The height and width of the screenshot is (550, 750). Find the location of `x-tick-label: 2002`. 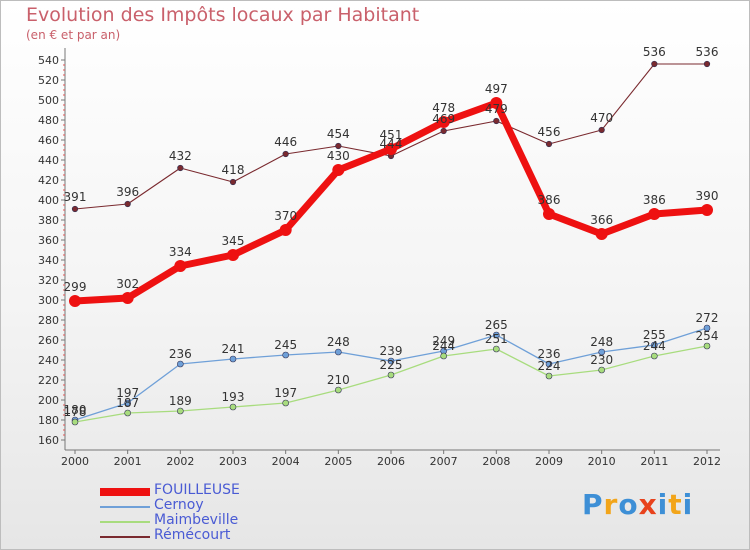

x-tick-label: 2002 is located at coordinates (180, 461).